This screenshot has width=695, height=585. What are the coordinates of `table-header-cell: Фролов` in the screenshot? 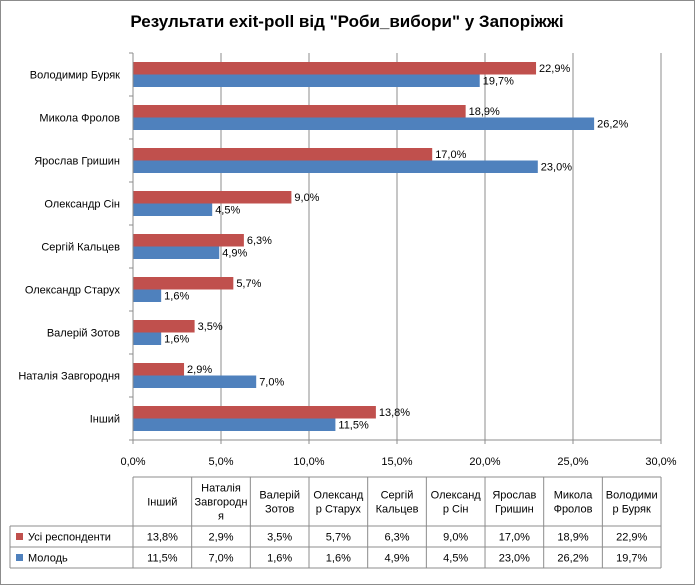 It's located at (573, 510).